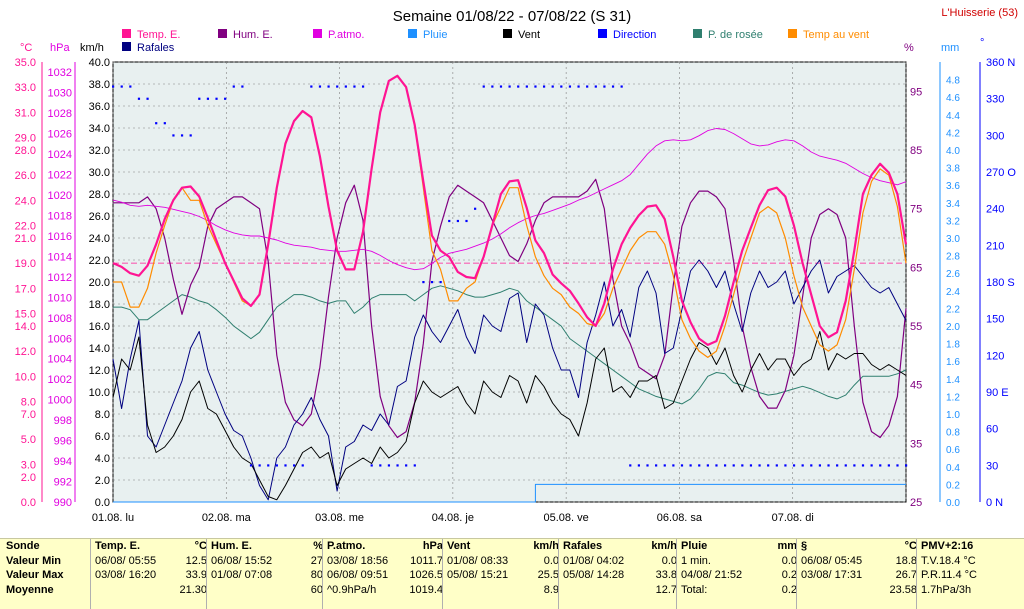  What do you see at coordinates (478, 560) in the screenshot?
I see `stats-row-date: 01/08/ 08:33` at bounding box center [478, 560].